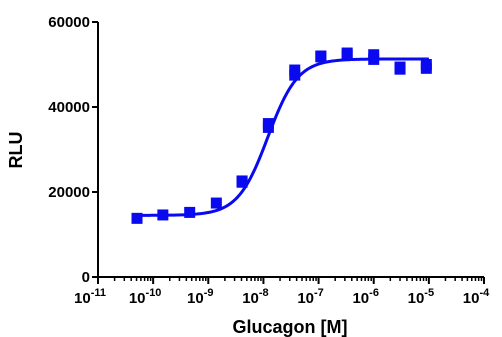 This screenshot has height=337, width=502. Describe the element at coordinates (86, 277) in the screenshot. I see `y-tick-label: 0` at that location.